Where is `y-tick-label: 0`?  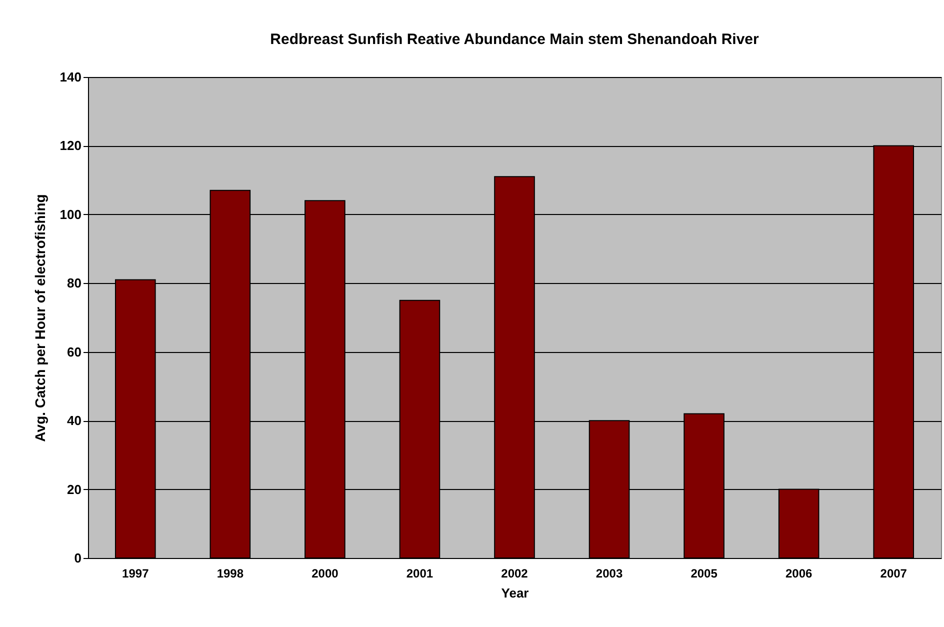
y-tick-label: 0 is located at coordinates (78, 558).